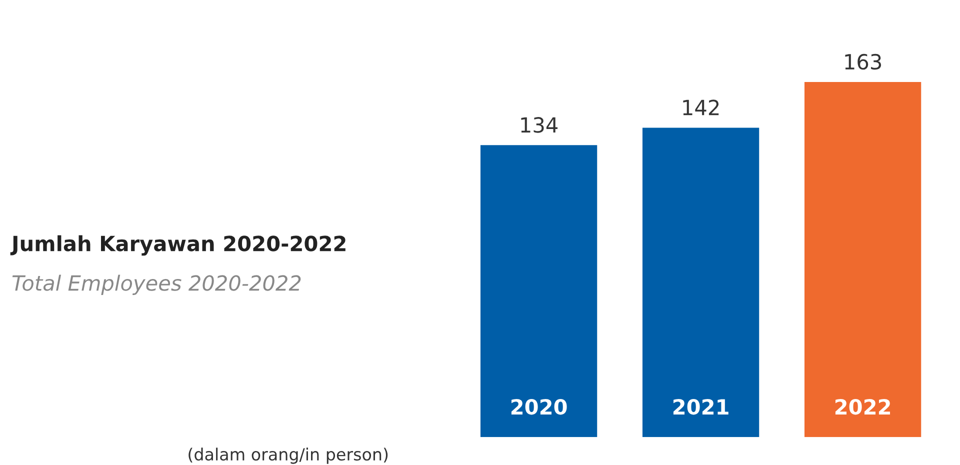 The height and width of the screenshot is (465, 960). What do you see at coordinates (700, 406) in the screenshot?
I see `x-tick-label: 2021` at bounding box center [700, 406].